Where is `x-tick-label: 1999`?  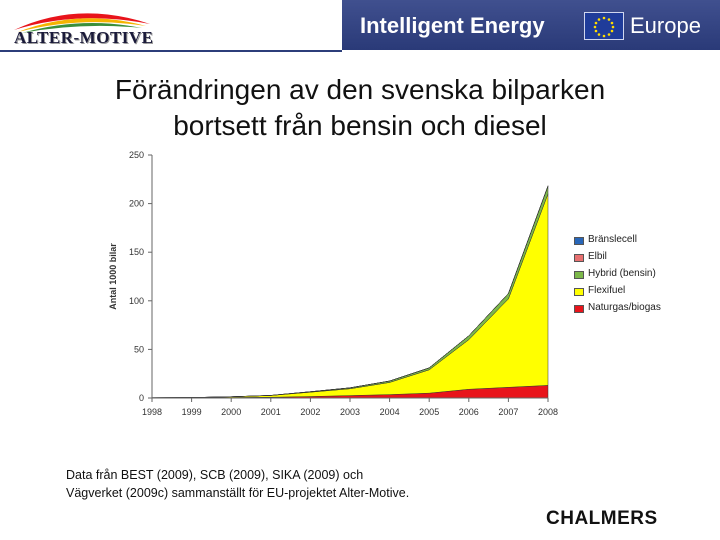 x-tick-label: 1999 is located at coordinates (192, 412).